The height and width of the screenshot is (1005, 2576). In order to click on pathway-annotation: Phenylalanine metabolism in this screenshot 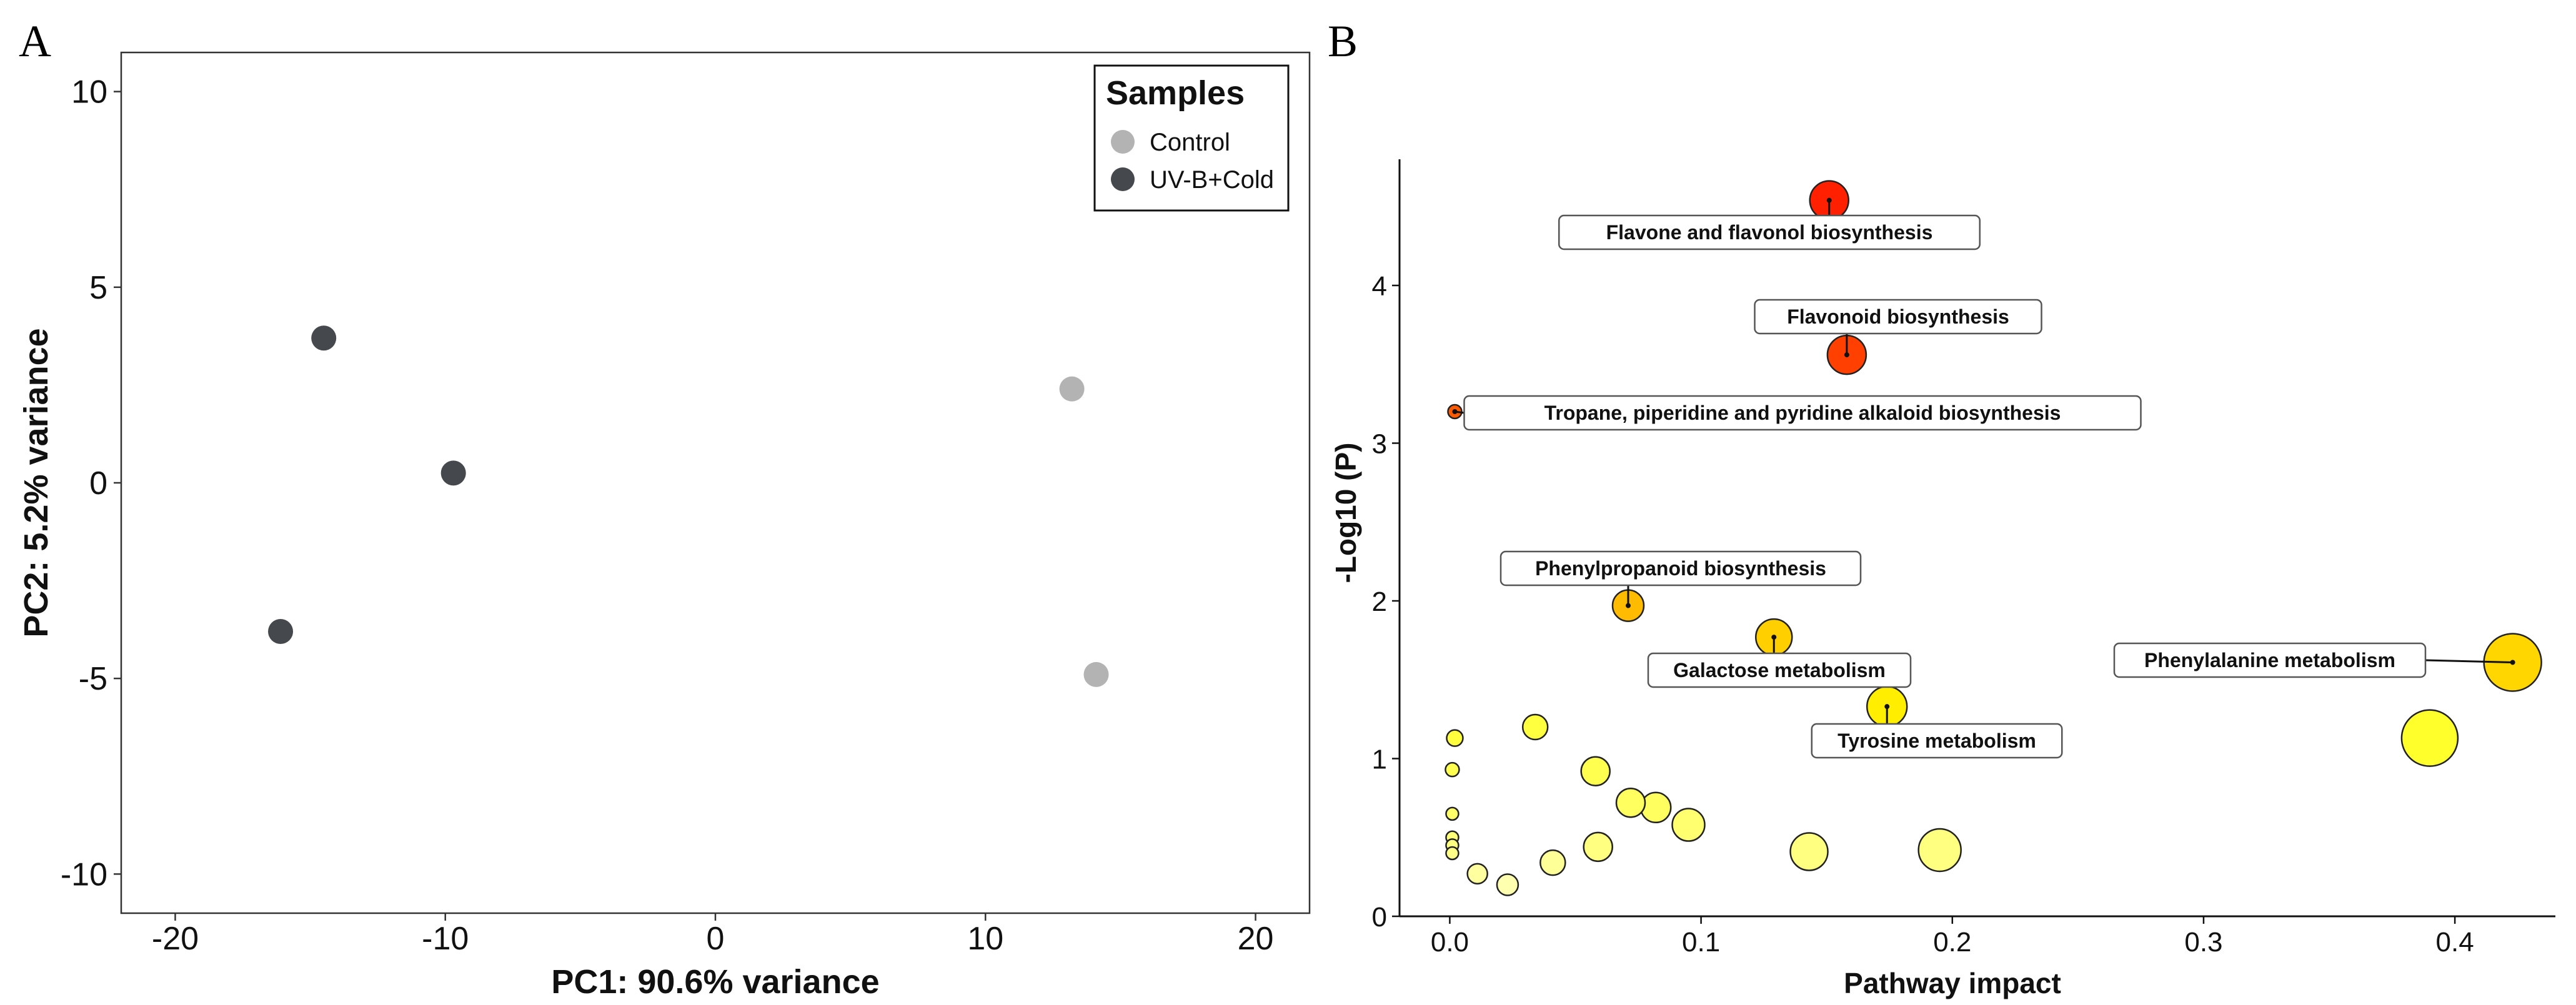, I will do `click(2314, 660)`.